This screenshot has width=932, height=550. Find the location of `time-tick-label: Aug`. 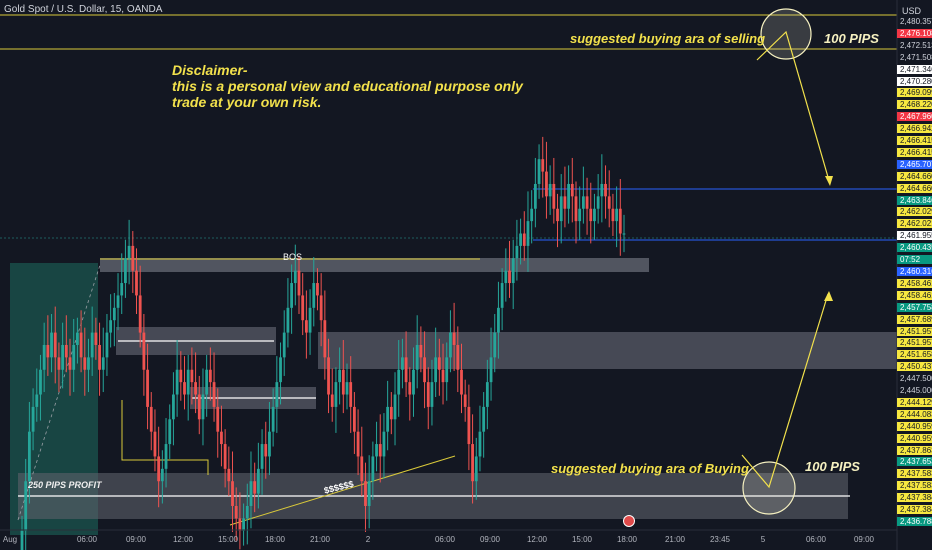

time-tick-label: Aug is located at coordinates (10, 539).